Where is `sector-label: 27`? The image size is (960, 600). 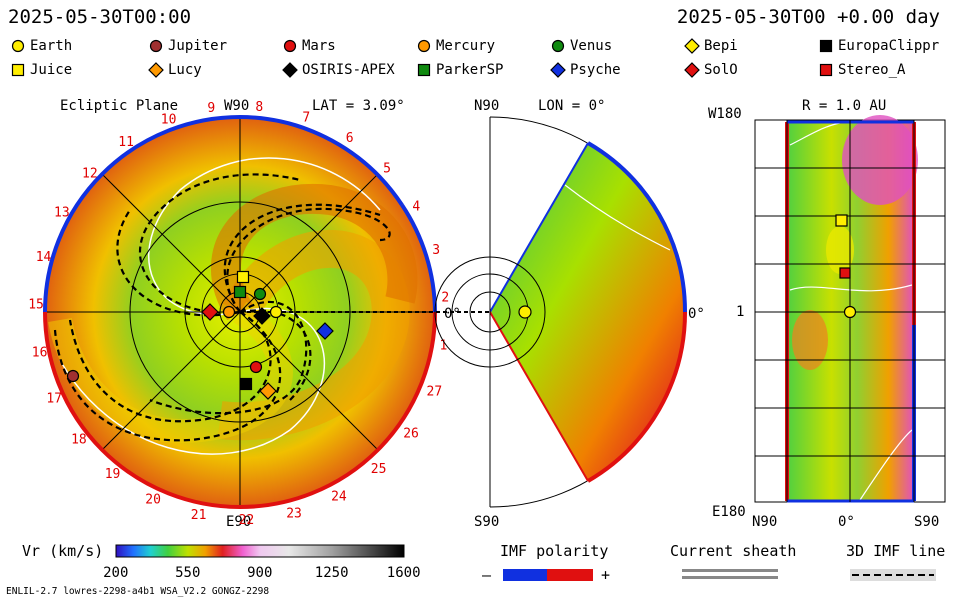 sector-label: 27 is located at coordinates (435, 392).